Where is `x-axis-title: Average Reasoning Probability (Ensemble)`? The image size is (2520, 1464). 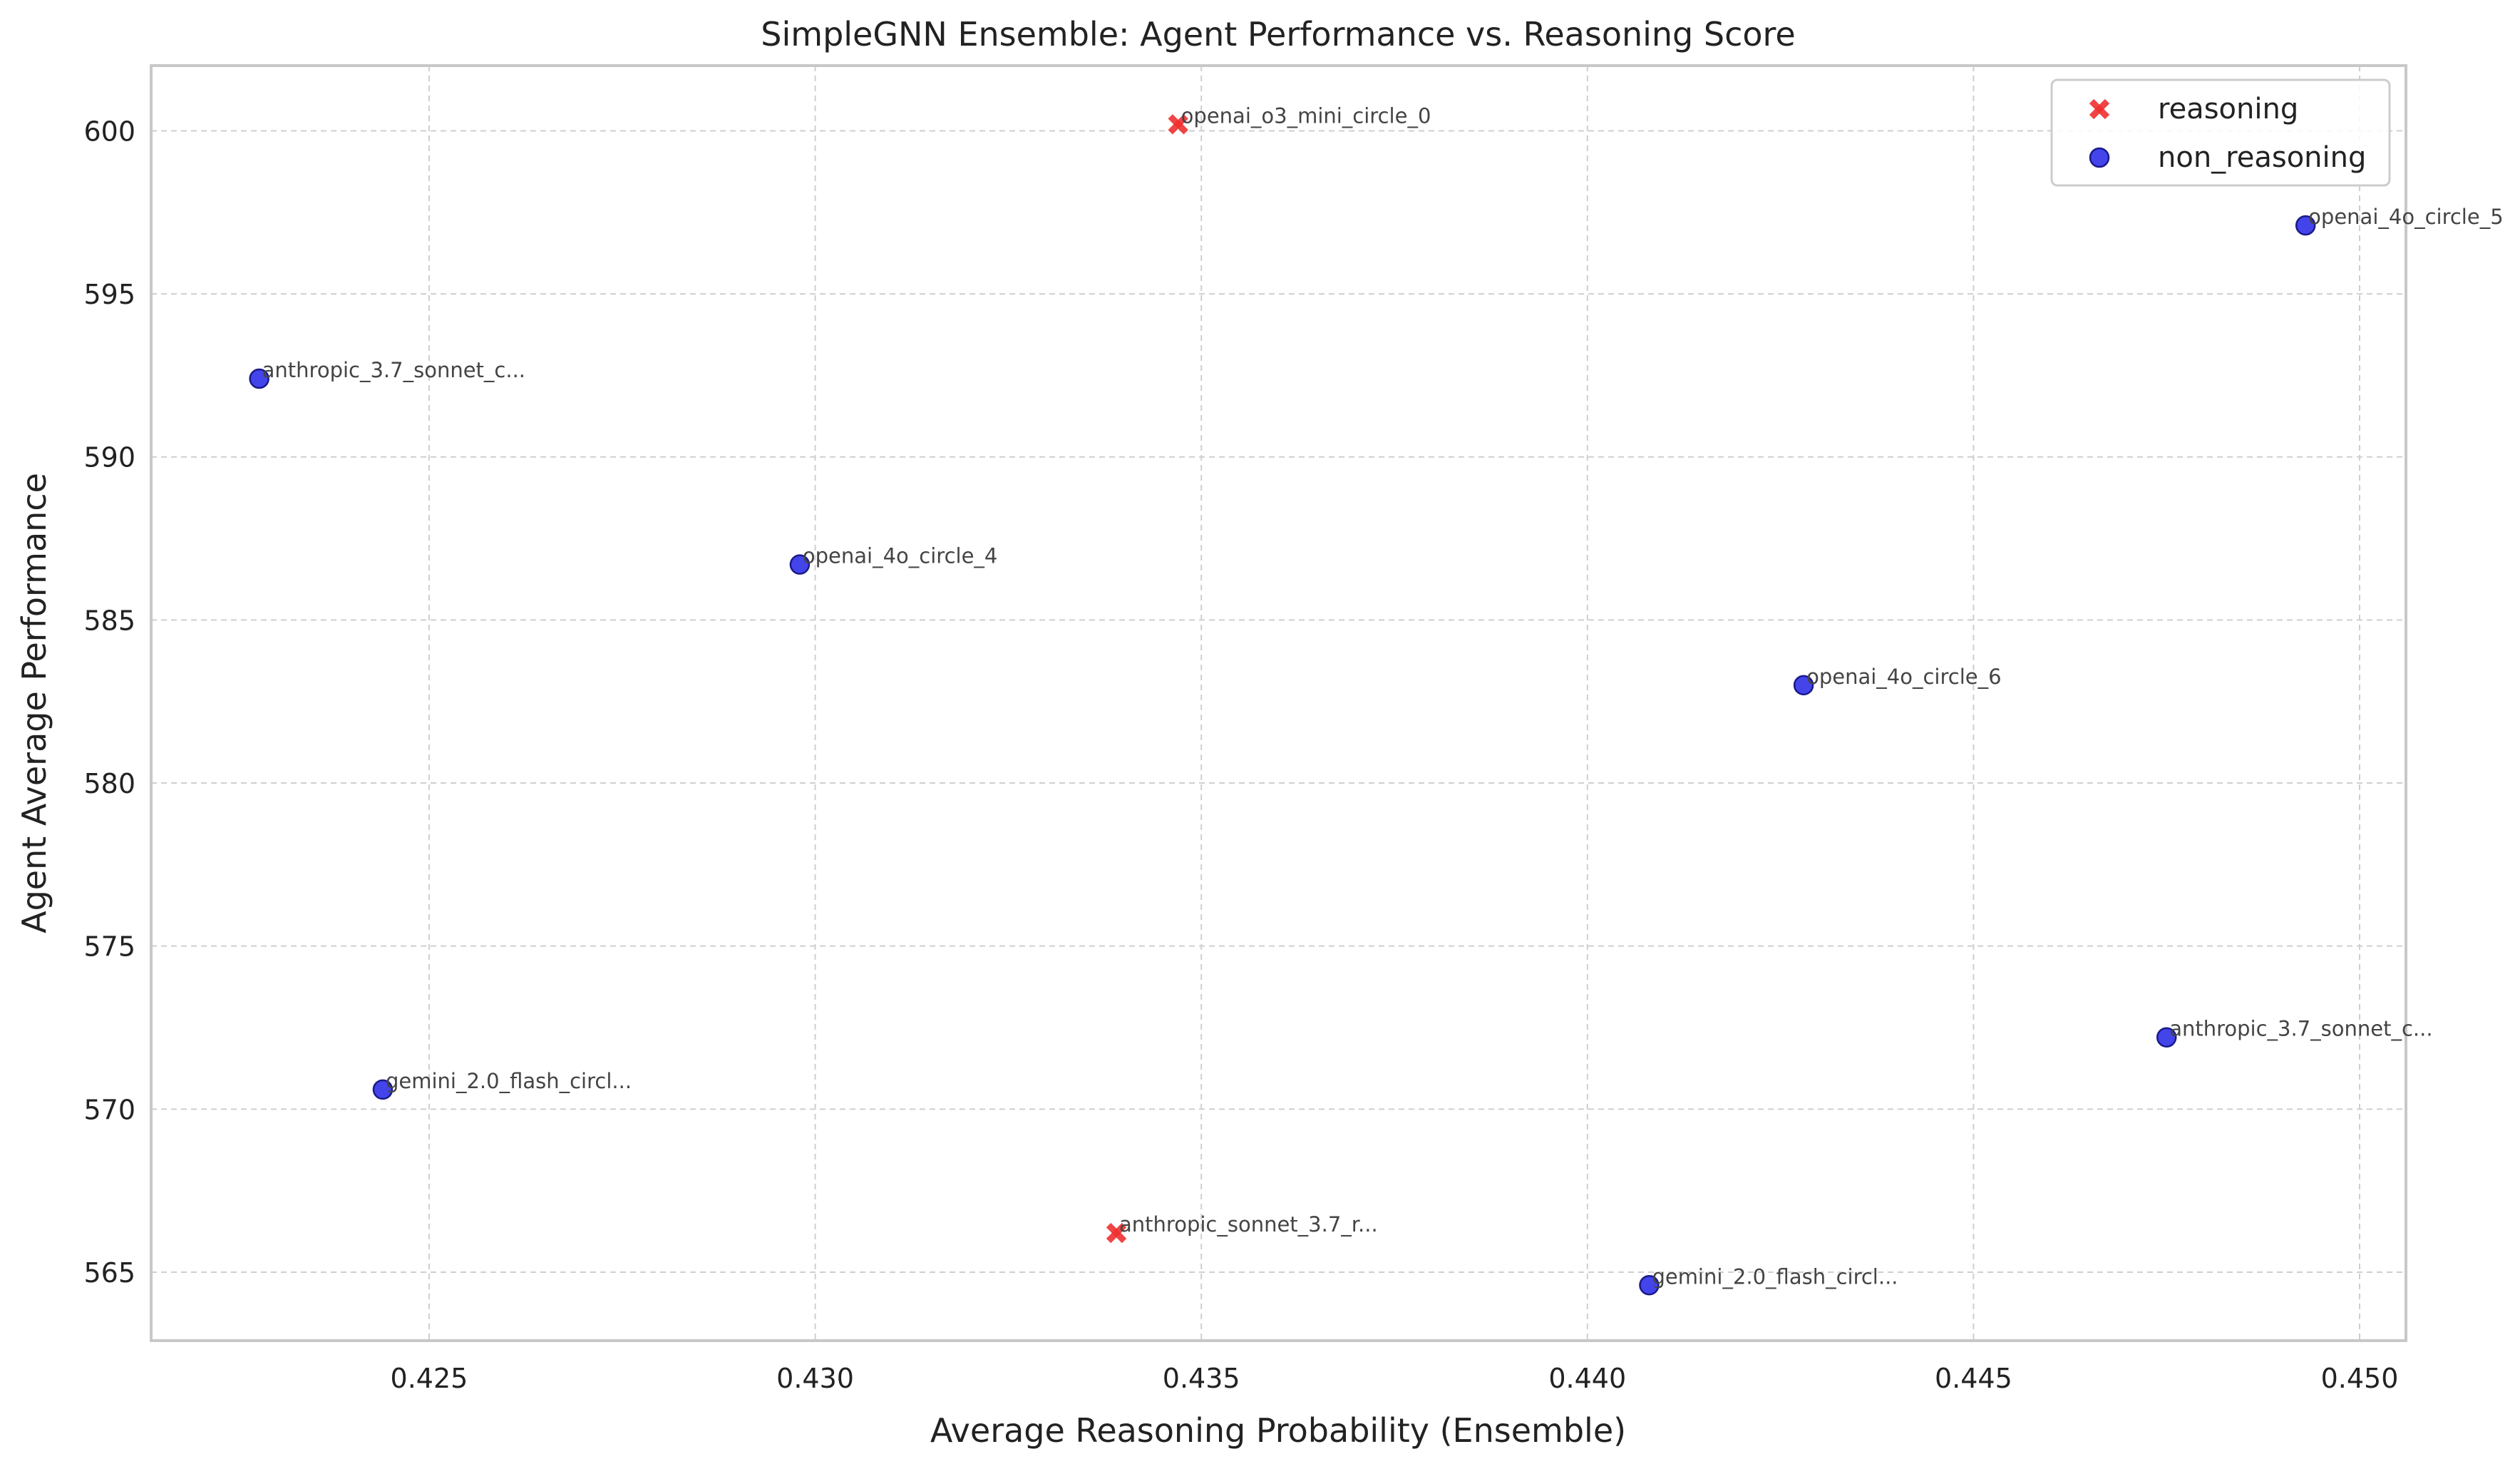 x-axis-title: Average Reasoning Probability (Ensemble) is located at coordinates (1278, 1431).